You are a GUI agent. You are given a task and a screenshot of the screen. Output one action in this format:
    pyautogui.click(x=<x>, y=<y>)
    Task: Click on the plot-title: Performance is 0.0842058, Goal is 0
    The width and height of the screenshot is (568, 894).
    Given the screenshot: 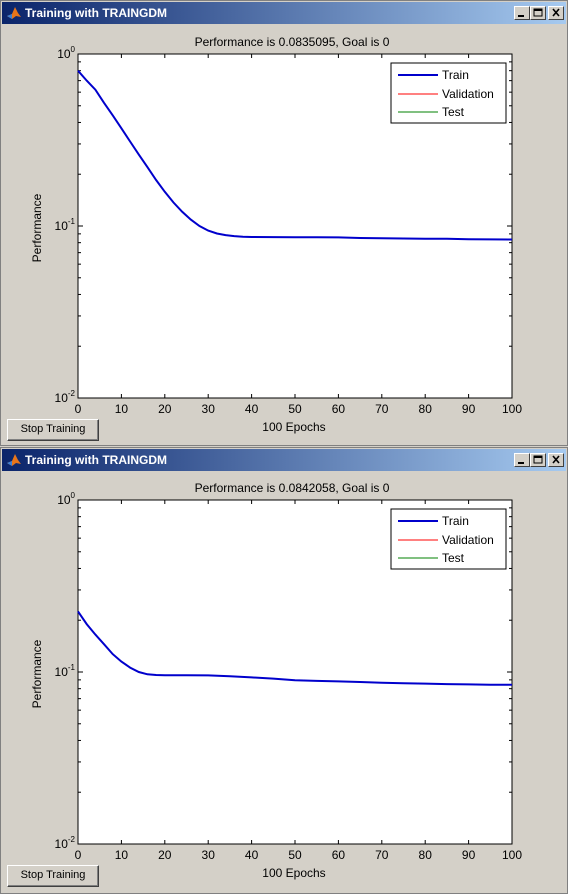 What is the action you would take?
    pyautogui.click(x=292, y=488)
    